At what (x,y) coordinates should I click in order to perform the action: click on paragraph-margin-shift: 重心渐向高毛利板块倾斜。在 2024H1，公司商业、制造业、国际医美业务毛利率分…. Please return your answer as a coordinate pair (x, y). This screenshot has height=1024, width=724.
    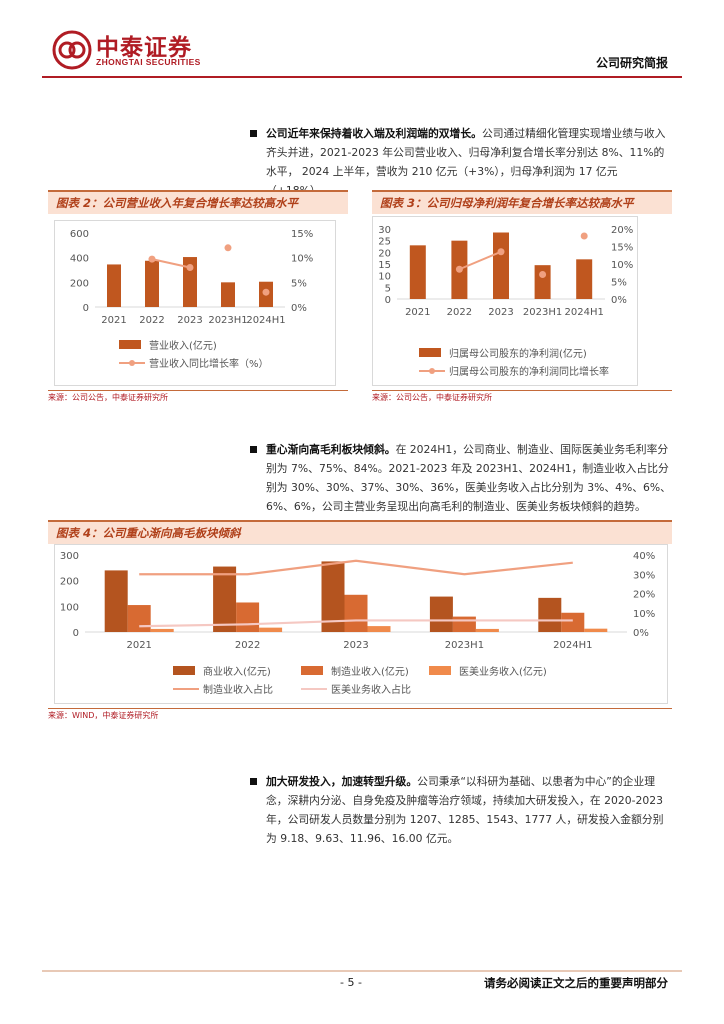
    Looking at the image, I should click on (461, 478).